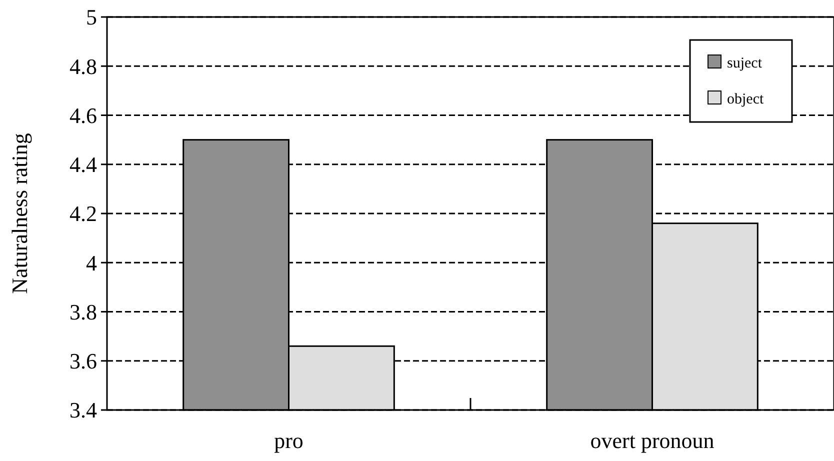 This screenshot has height=461, width=834. What do you see at coordinates (83, 410) in the screenshot?
I see `y-tick-label: 3.4` at bounding box center [83, 410].